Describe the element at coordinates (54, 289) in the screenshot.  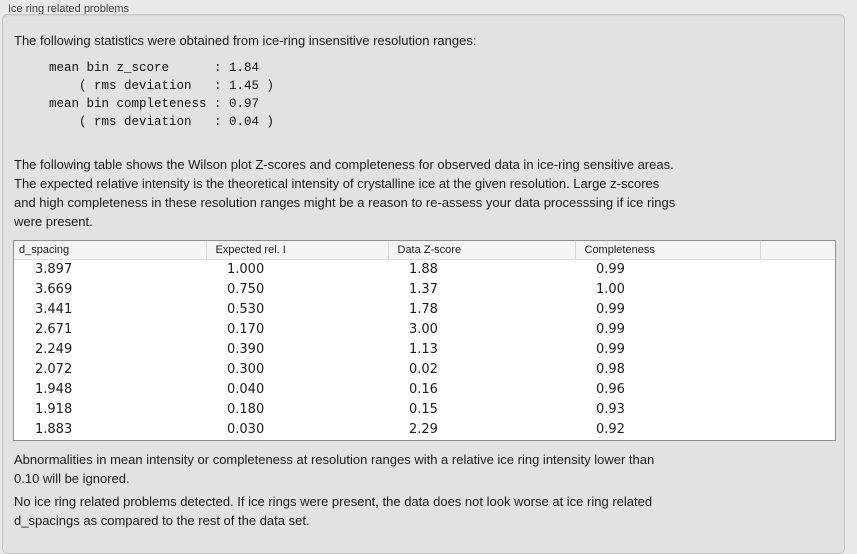
I see `cell-d-spacing: 3.669` at that location.